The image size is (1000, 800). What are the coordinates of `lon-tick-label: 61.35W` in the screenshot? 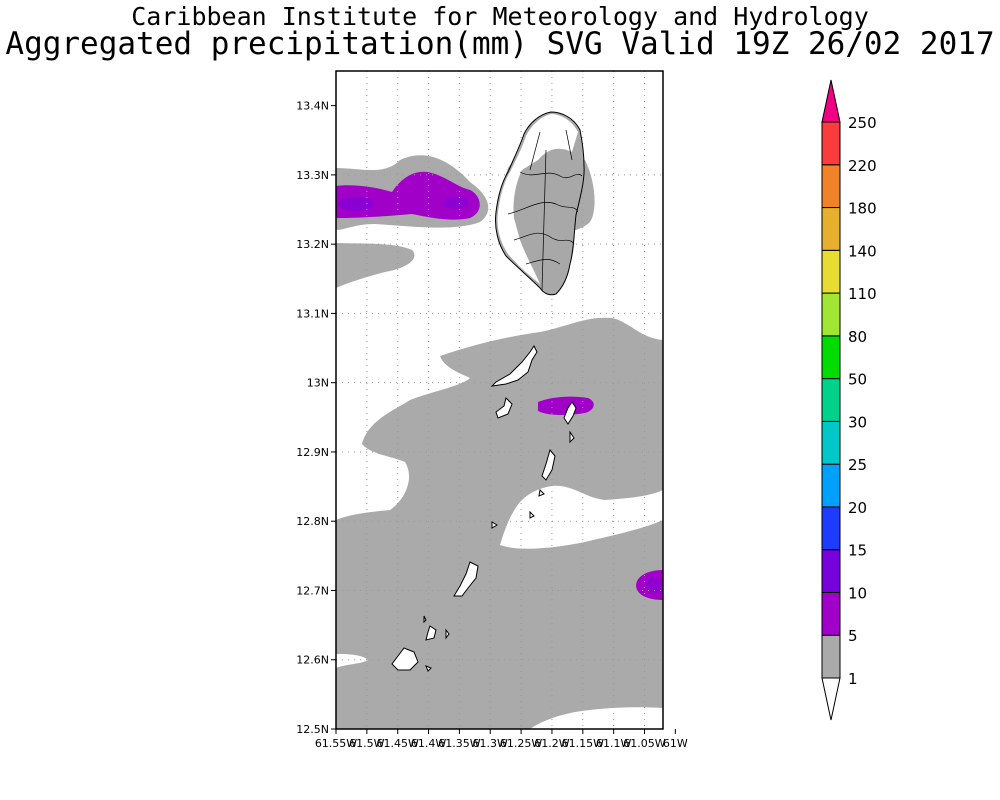 It's located at (459, 743).